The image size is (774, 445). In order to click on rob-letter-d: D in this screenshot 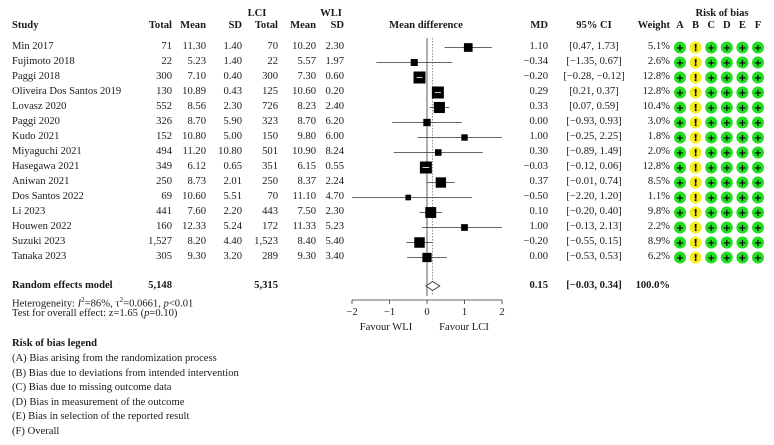, I will do `click(726, 25)`.